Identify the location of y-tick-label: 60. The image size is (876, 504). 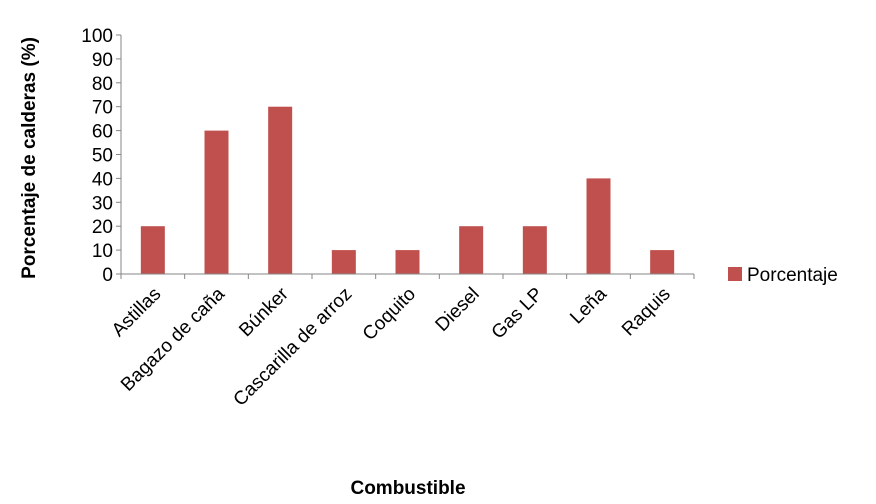
(102, 132).